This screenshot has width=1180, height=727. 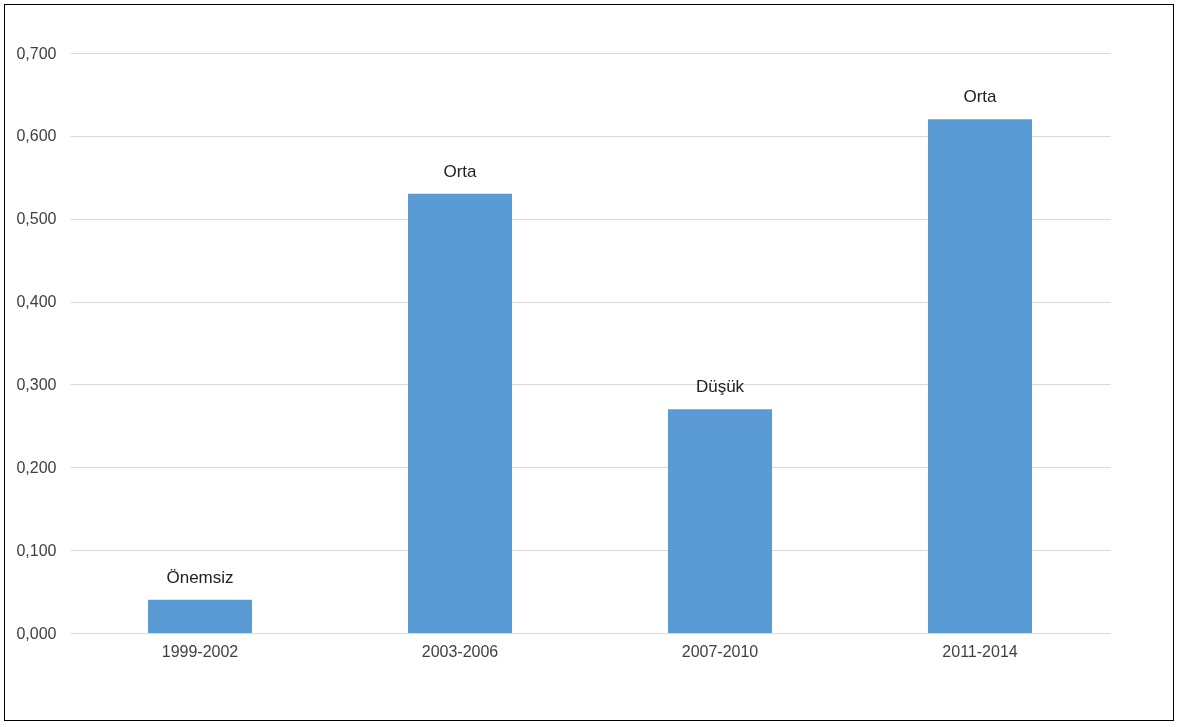 What do you see at coordinates (980, 651) in the screenshot?
I see `x-tick-label: 2011-2014` at bounding box center [980, 651].